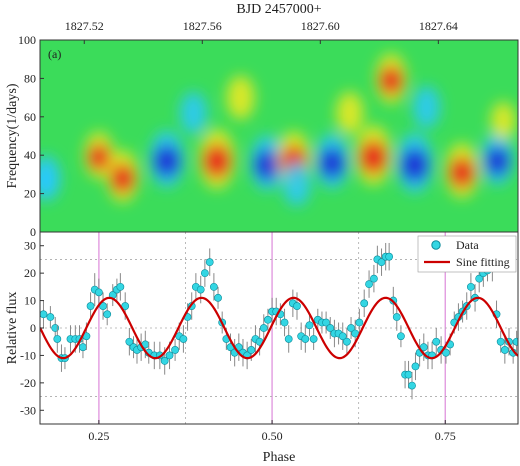  What do you see at coordinates (31, 136) in the screenshot?
I see `heatmap-y-ticks: 0 20 40 60 80 100` at bounding box center [31, 136].